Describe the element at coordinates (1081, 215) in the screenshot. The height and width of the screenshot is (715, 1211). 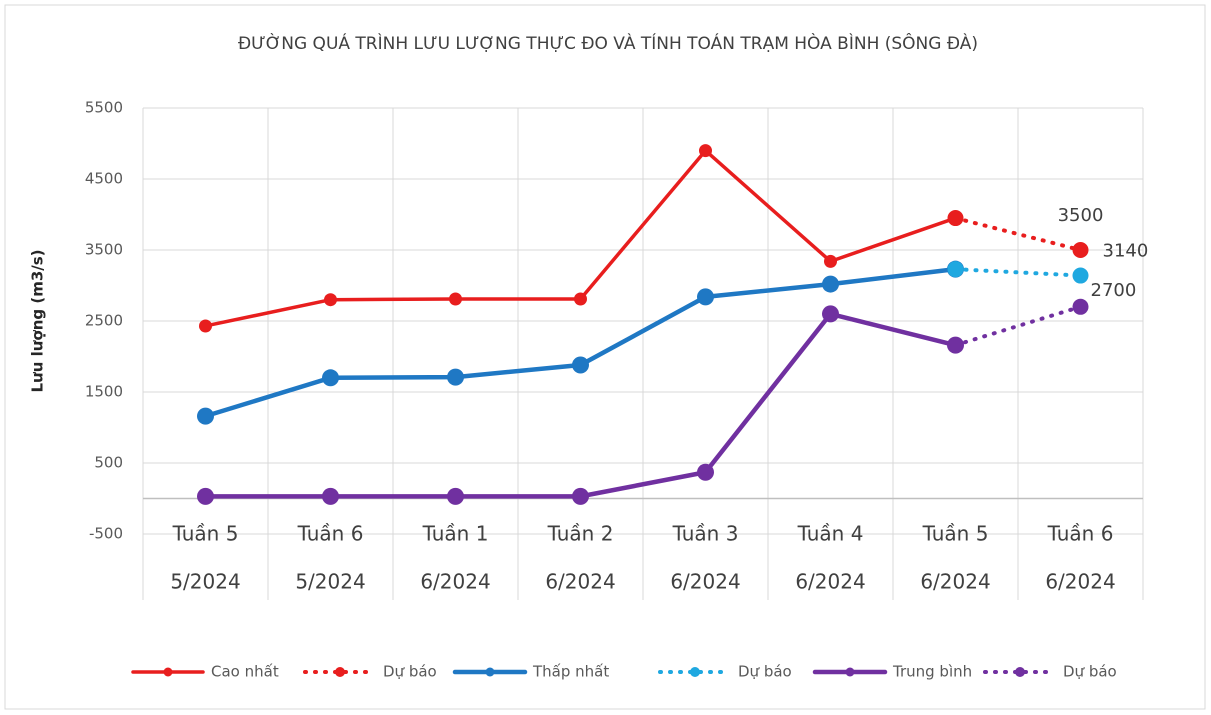
I see `data-label: 3500` at that location.